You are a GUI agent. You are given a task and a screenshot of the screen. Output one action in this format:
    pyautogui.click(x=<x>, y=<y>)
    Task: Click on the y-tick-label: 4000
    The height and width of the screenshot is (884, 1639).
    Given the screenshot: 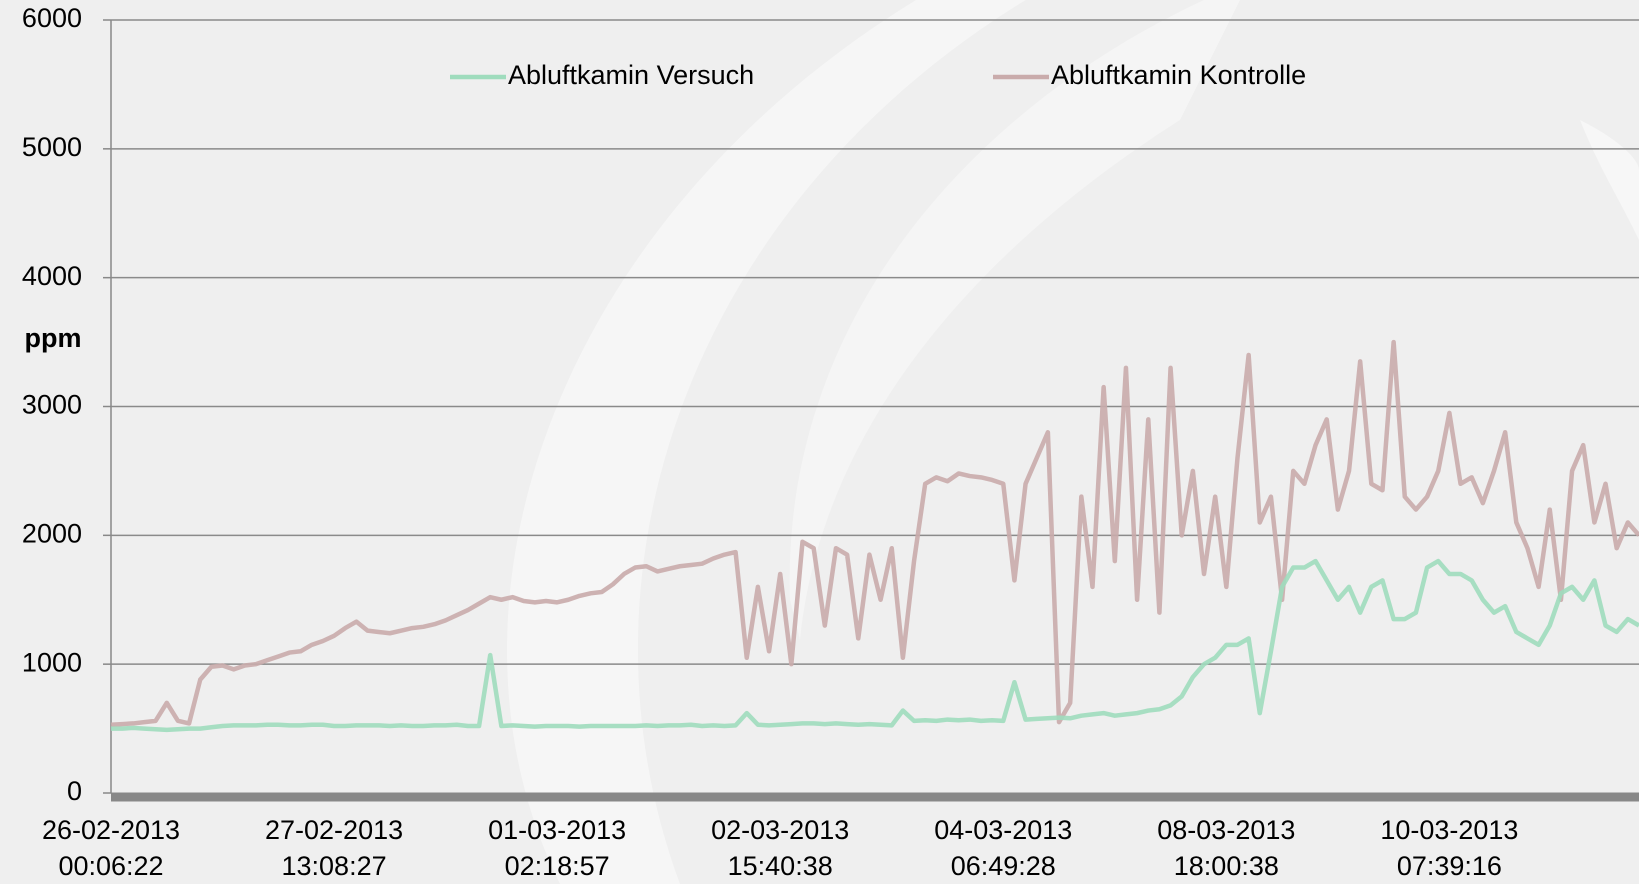 What is the action you would take?
    pyautogui.click(x=52, y=276)
    